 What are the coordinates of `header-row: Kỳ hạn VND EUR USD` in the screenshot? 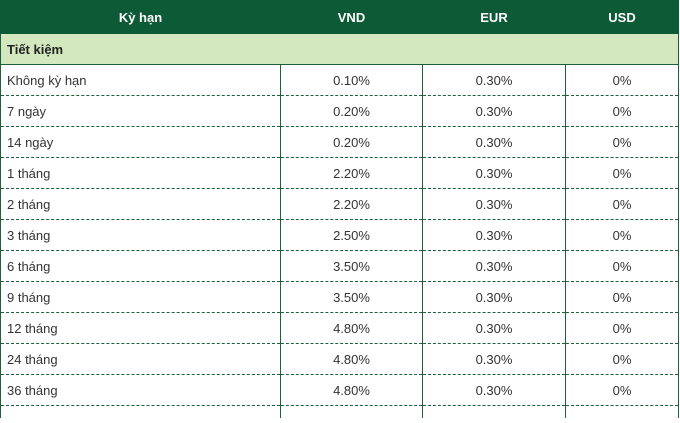 It's located at (339, 17).